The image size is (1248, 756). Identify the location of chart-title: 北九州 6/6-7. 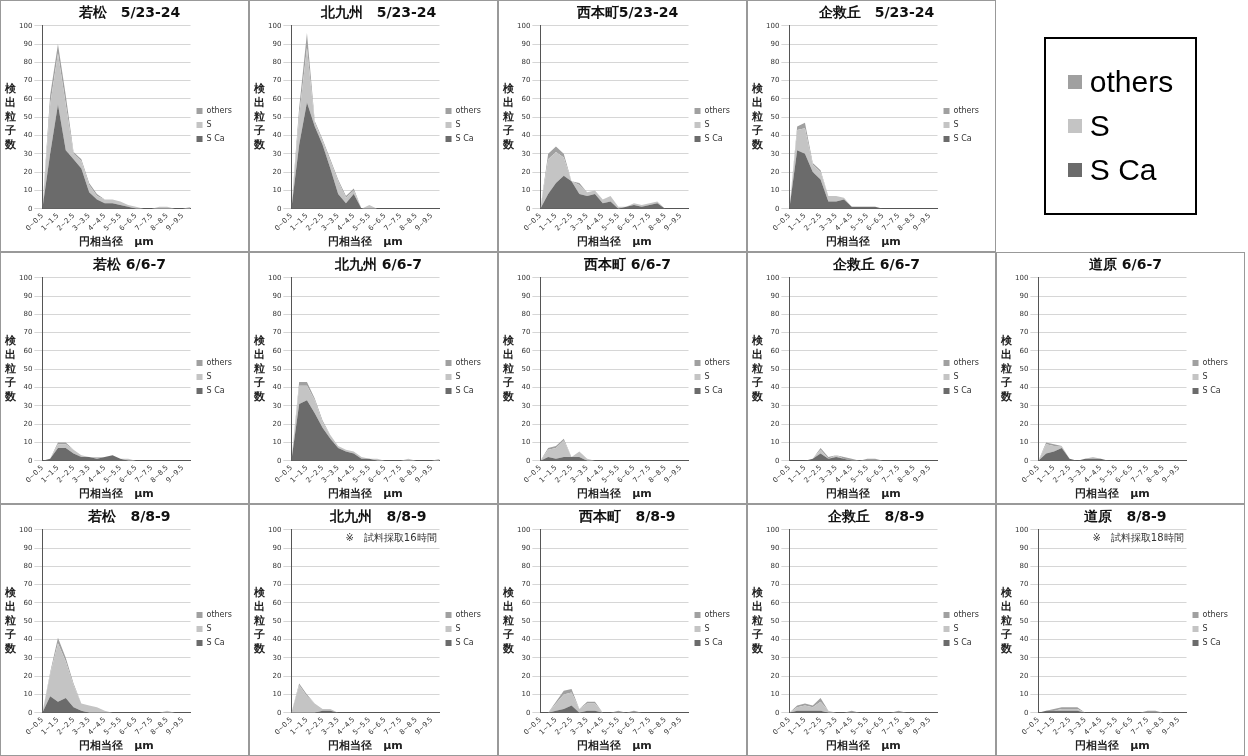
(378, 264).